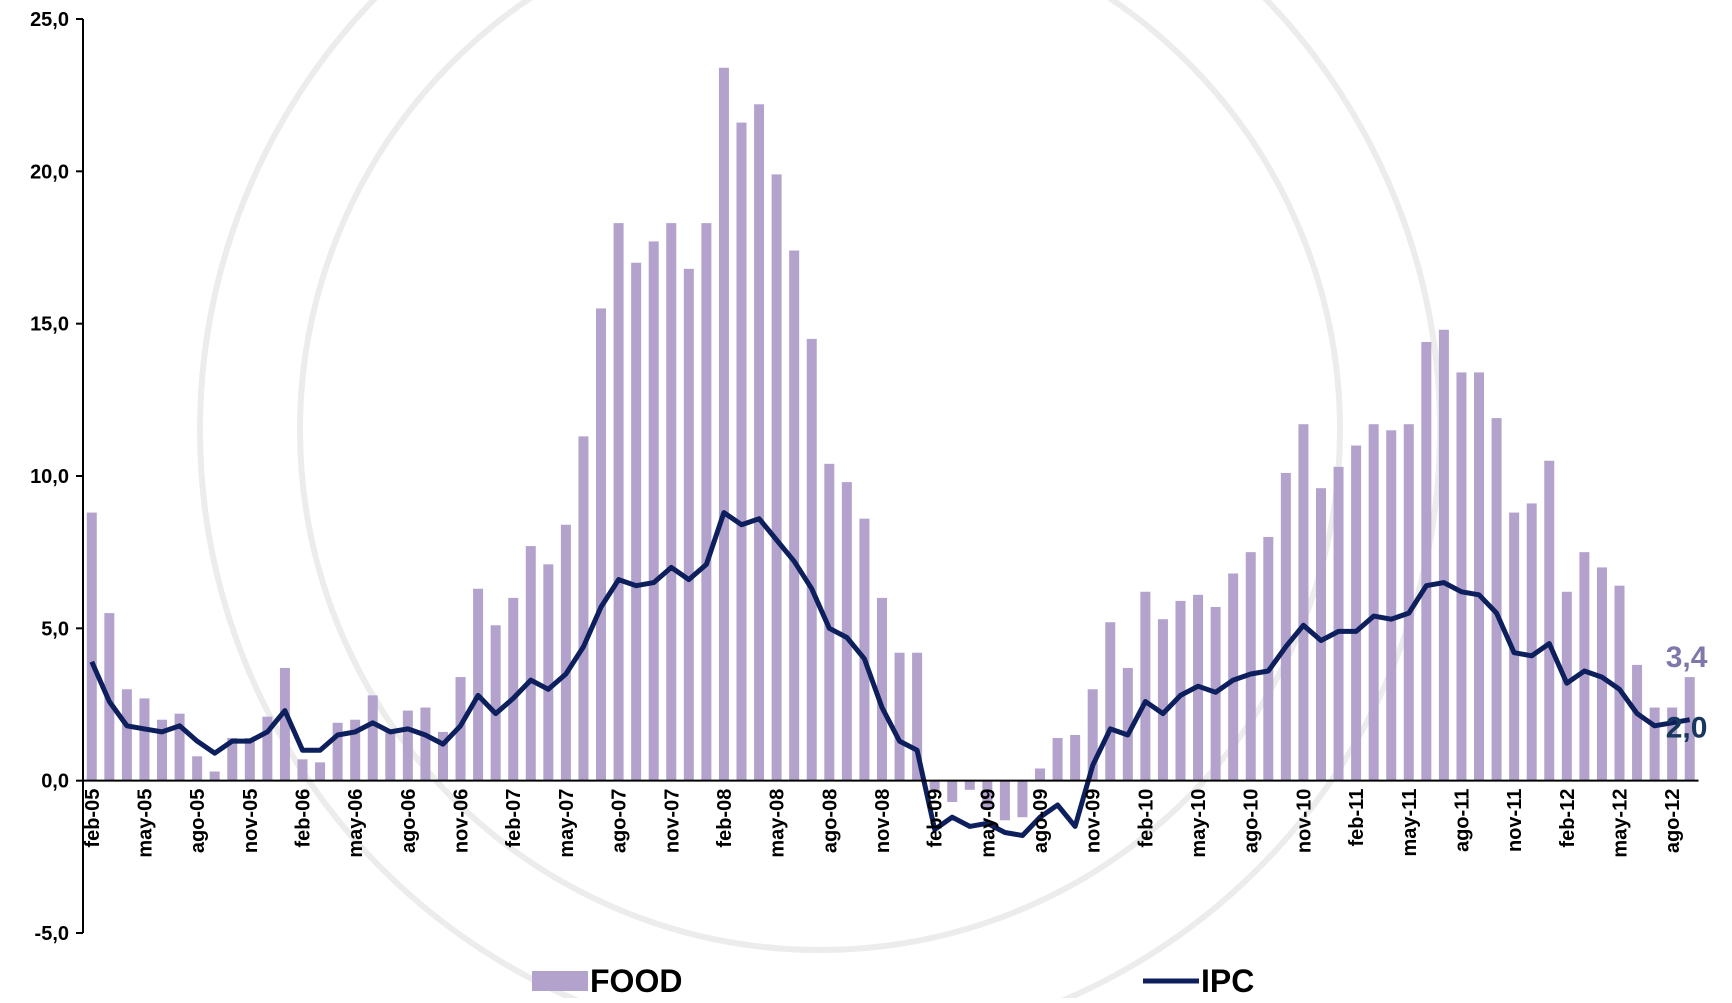  I want to click on y-tick-label: 0,0, so click(55, 782).